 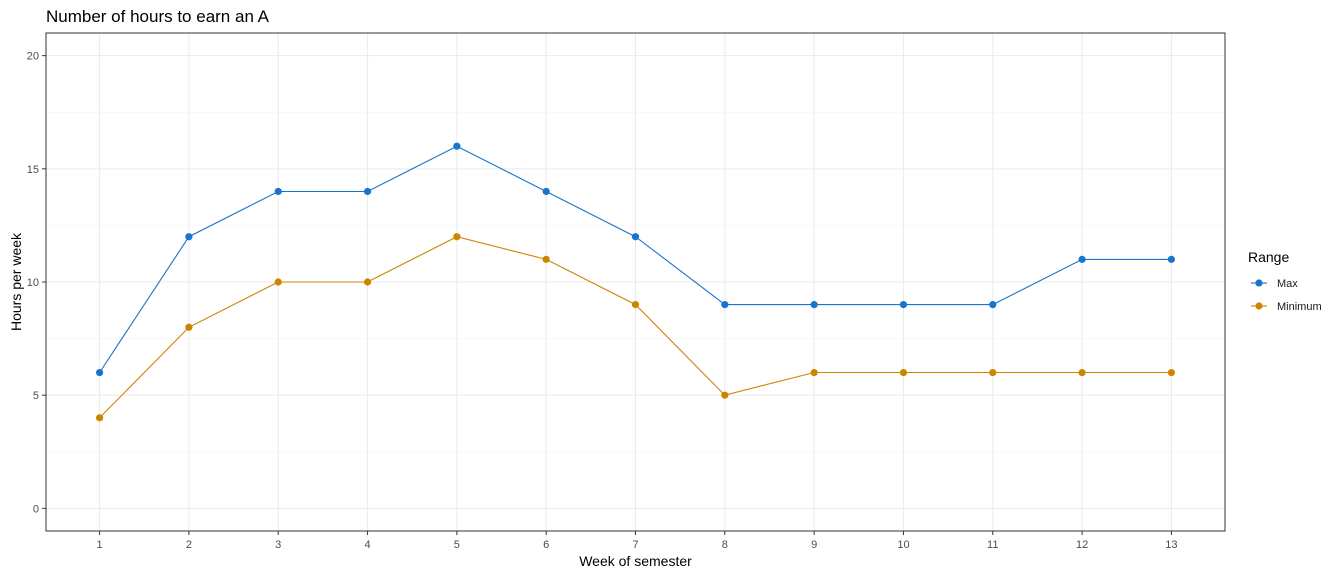 I want to click on x-tick-label: 7, so click(x=635, y=545).